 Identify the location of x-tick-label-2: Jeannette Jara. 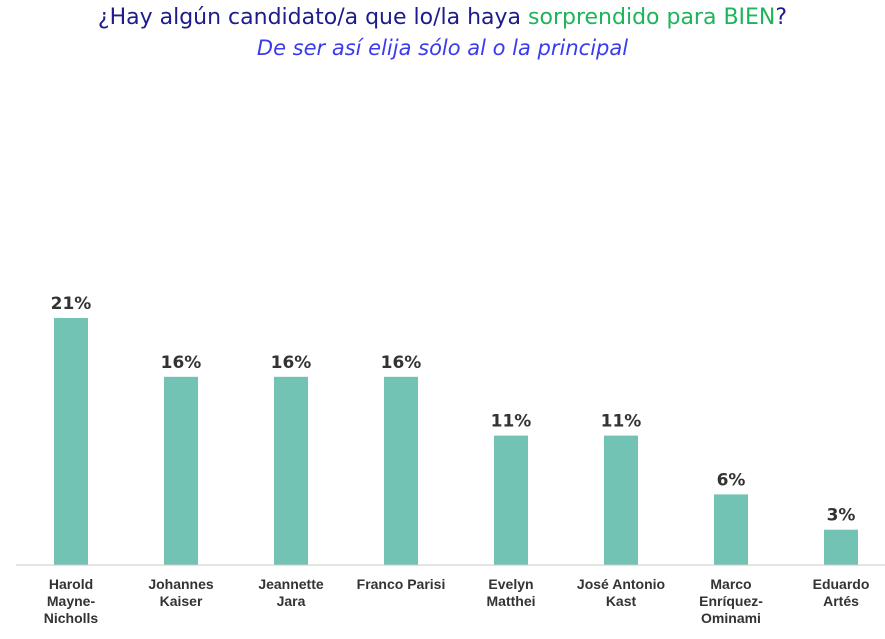
(291, 592).